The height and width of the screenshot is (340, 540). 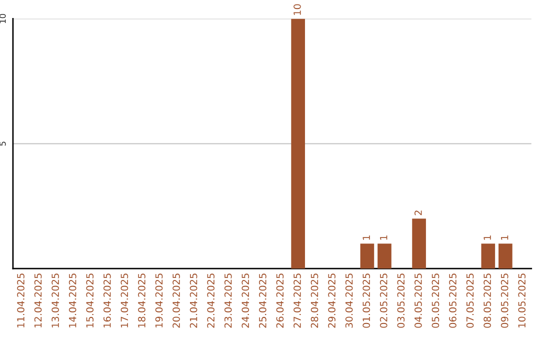 I want to click on x-tick-label: 22.04.2025, so click(x=210, y=301).